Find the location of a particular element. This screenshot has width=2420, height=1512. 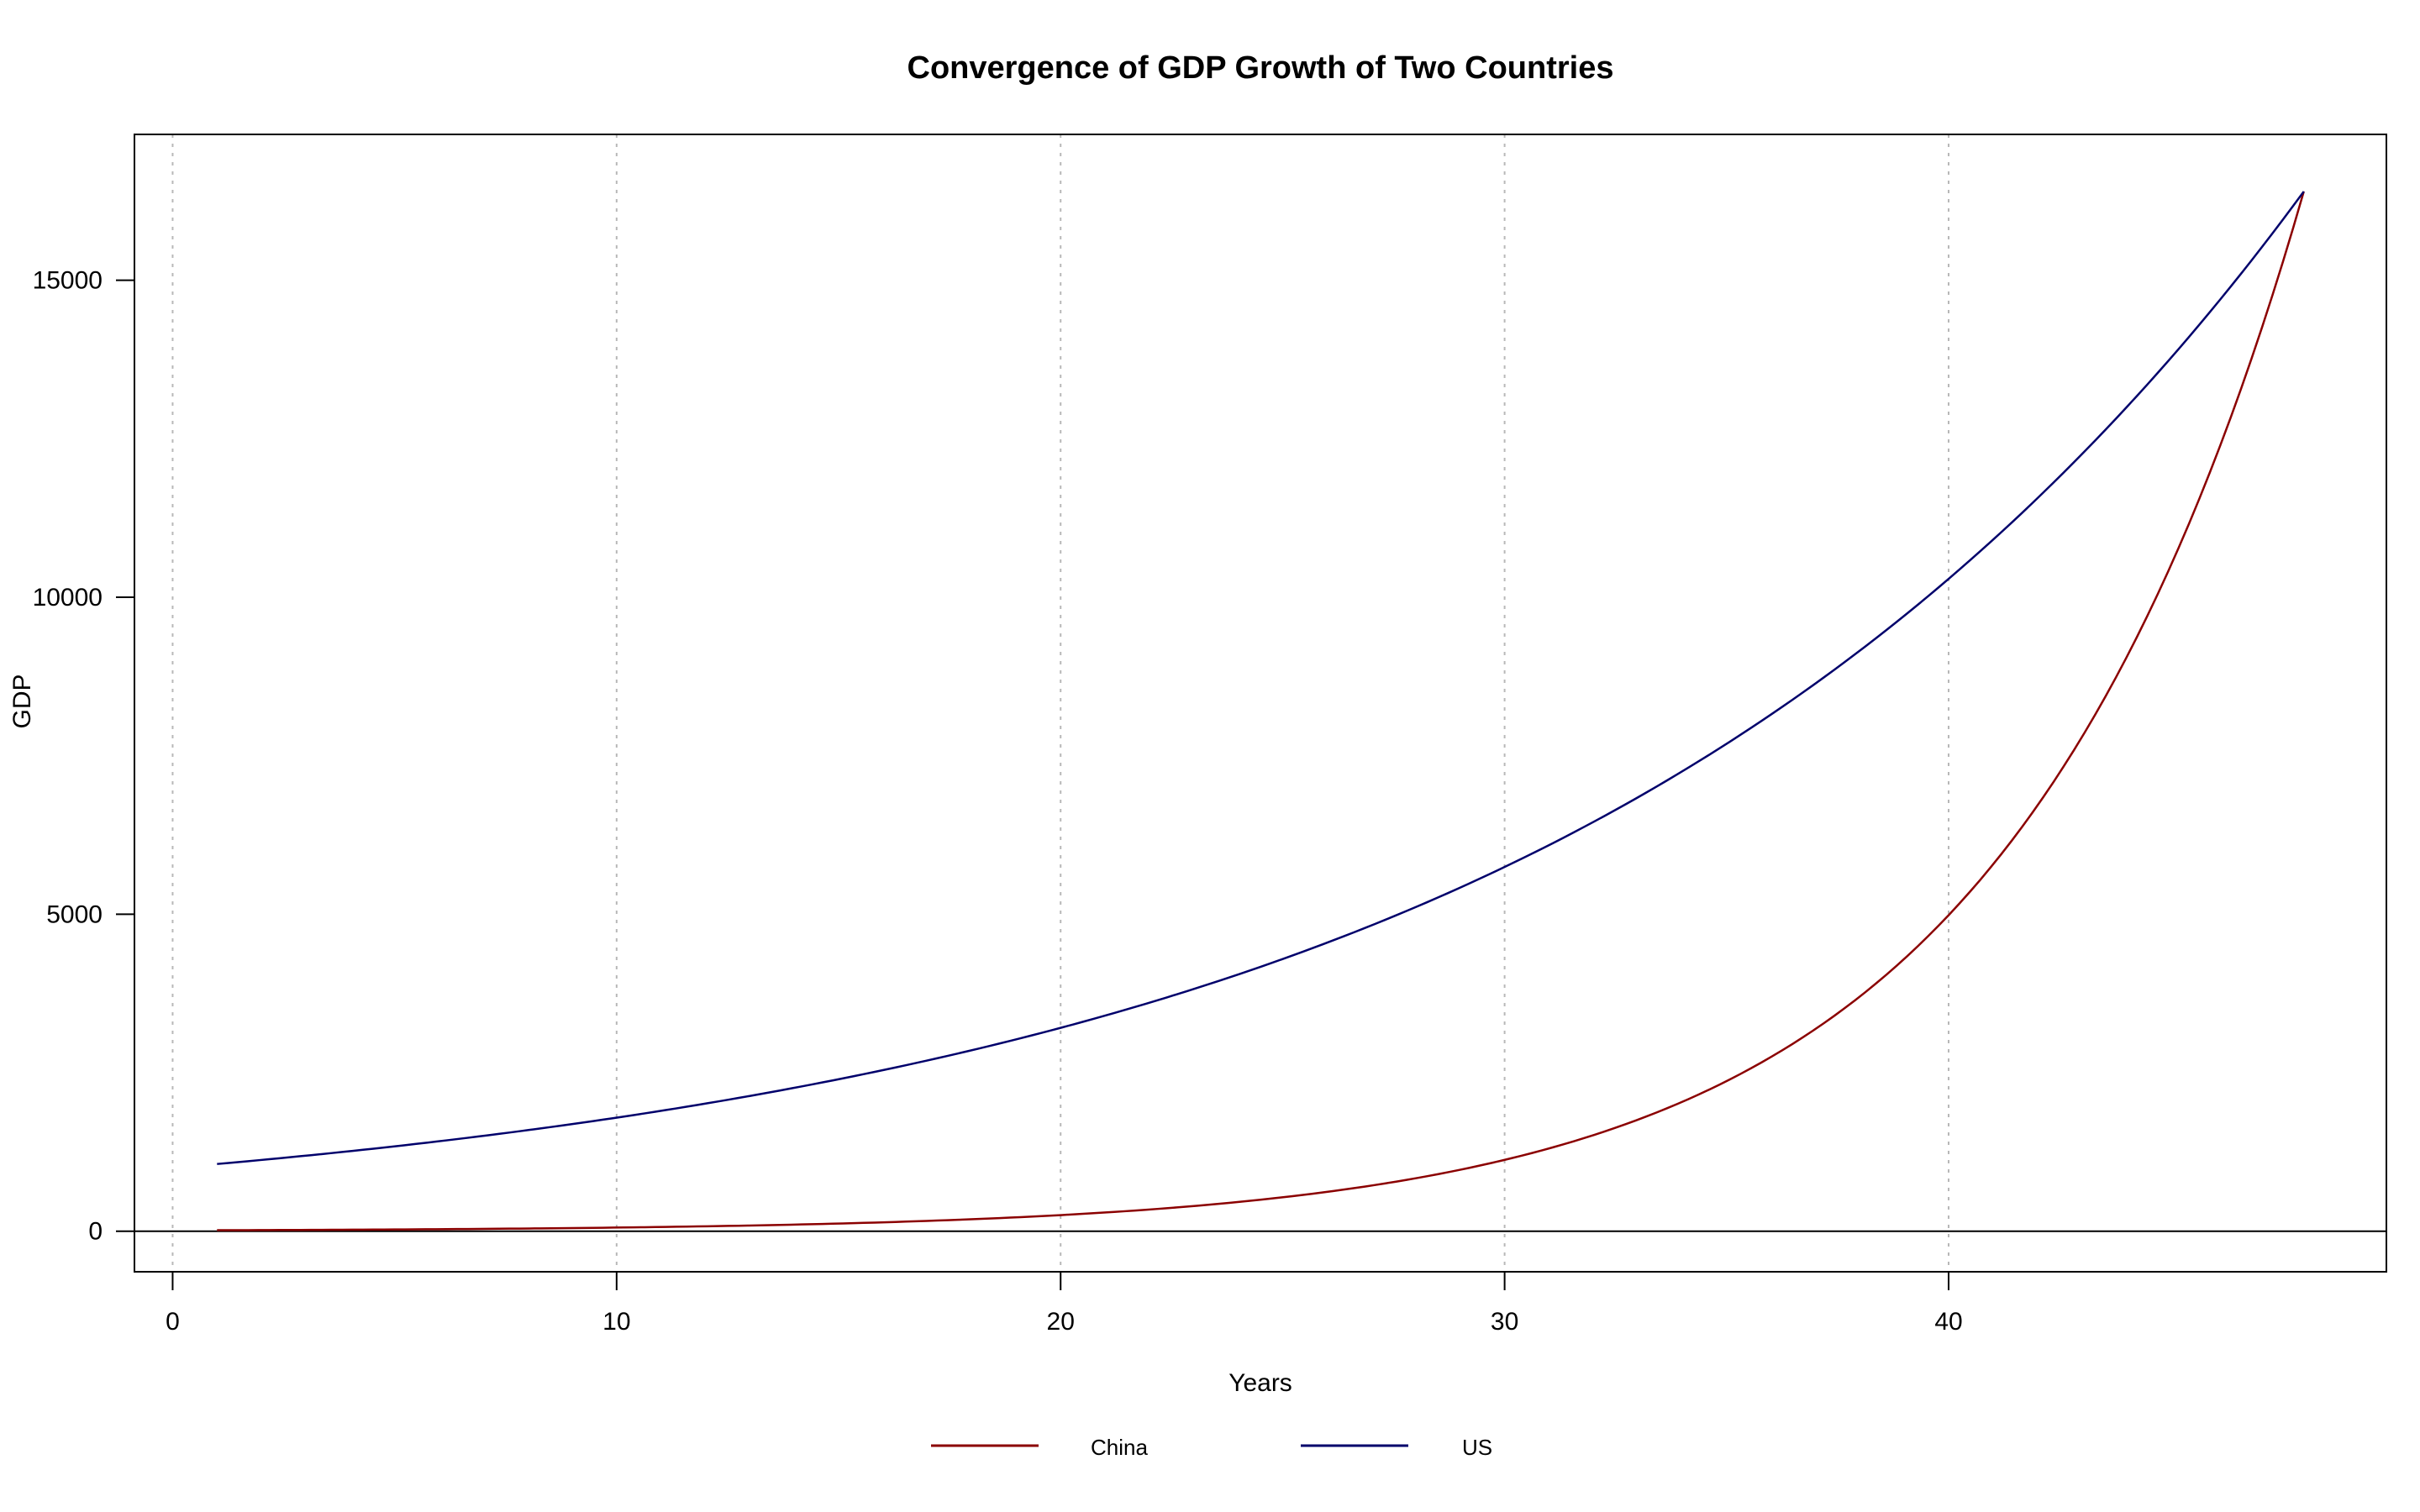

y-axis: 0 5000 10000 15000 is located at coordinates (83, 756).